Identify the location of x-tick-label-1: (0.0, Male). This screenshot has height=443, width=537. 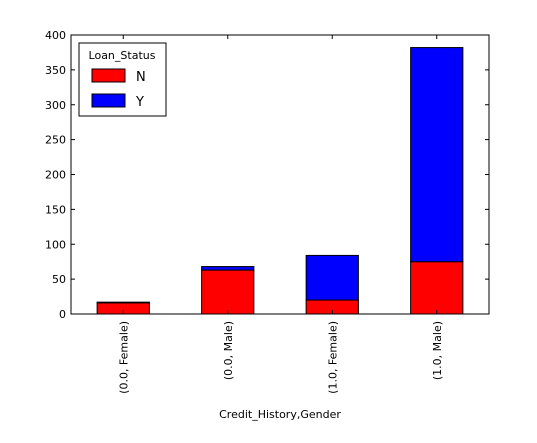
(228, 350).